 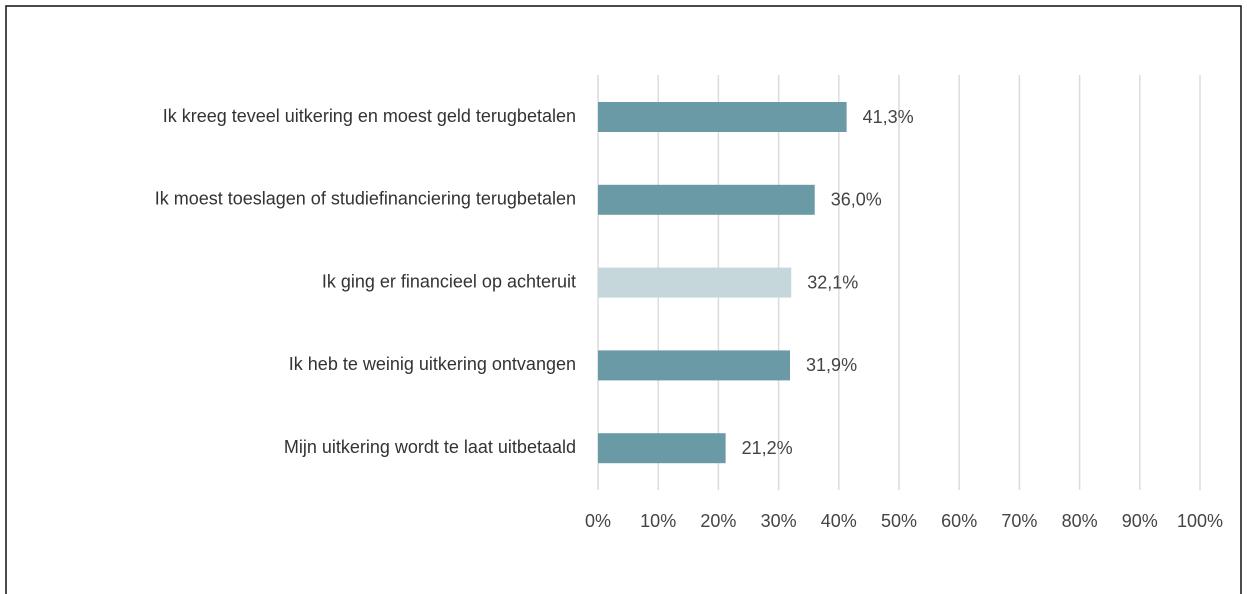 I want to click on value-label: 36,0%, so click(x=856, y=200).